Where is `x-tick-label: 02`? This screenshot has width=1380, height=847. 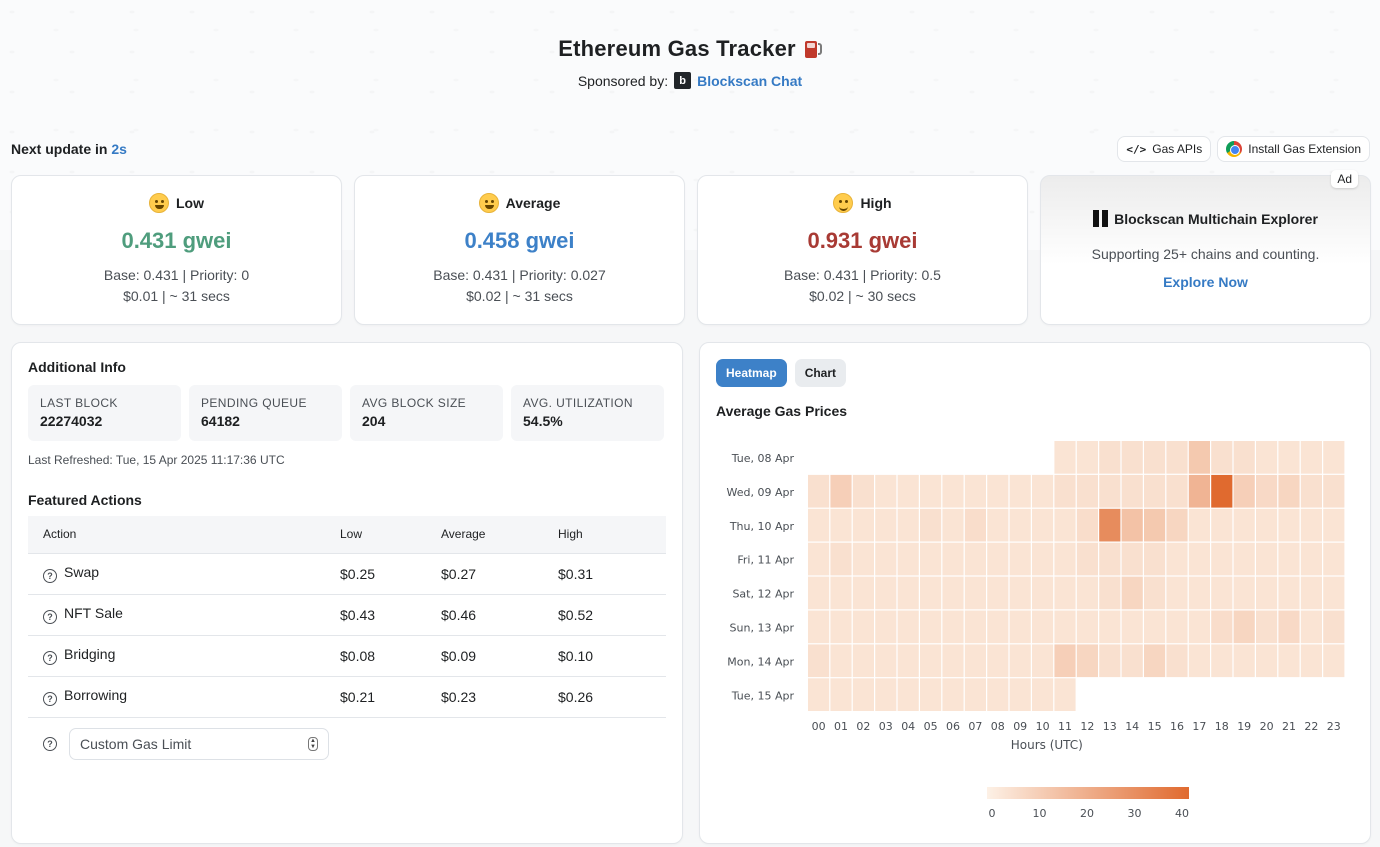
x-tick-label: 02 is located at coordinates (863, 726).